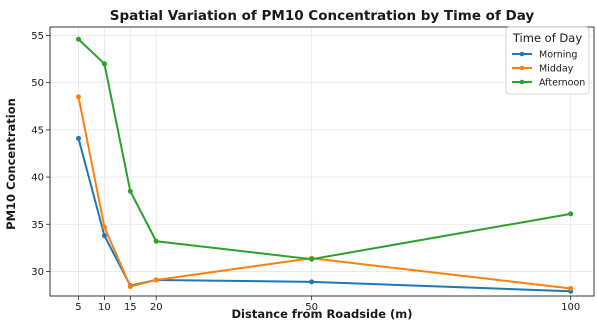  I want to click on legend-item-morning: Morning, so click(544, 55).